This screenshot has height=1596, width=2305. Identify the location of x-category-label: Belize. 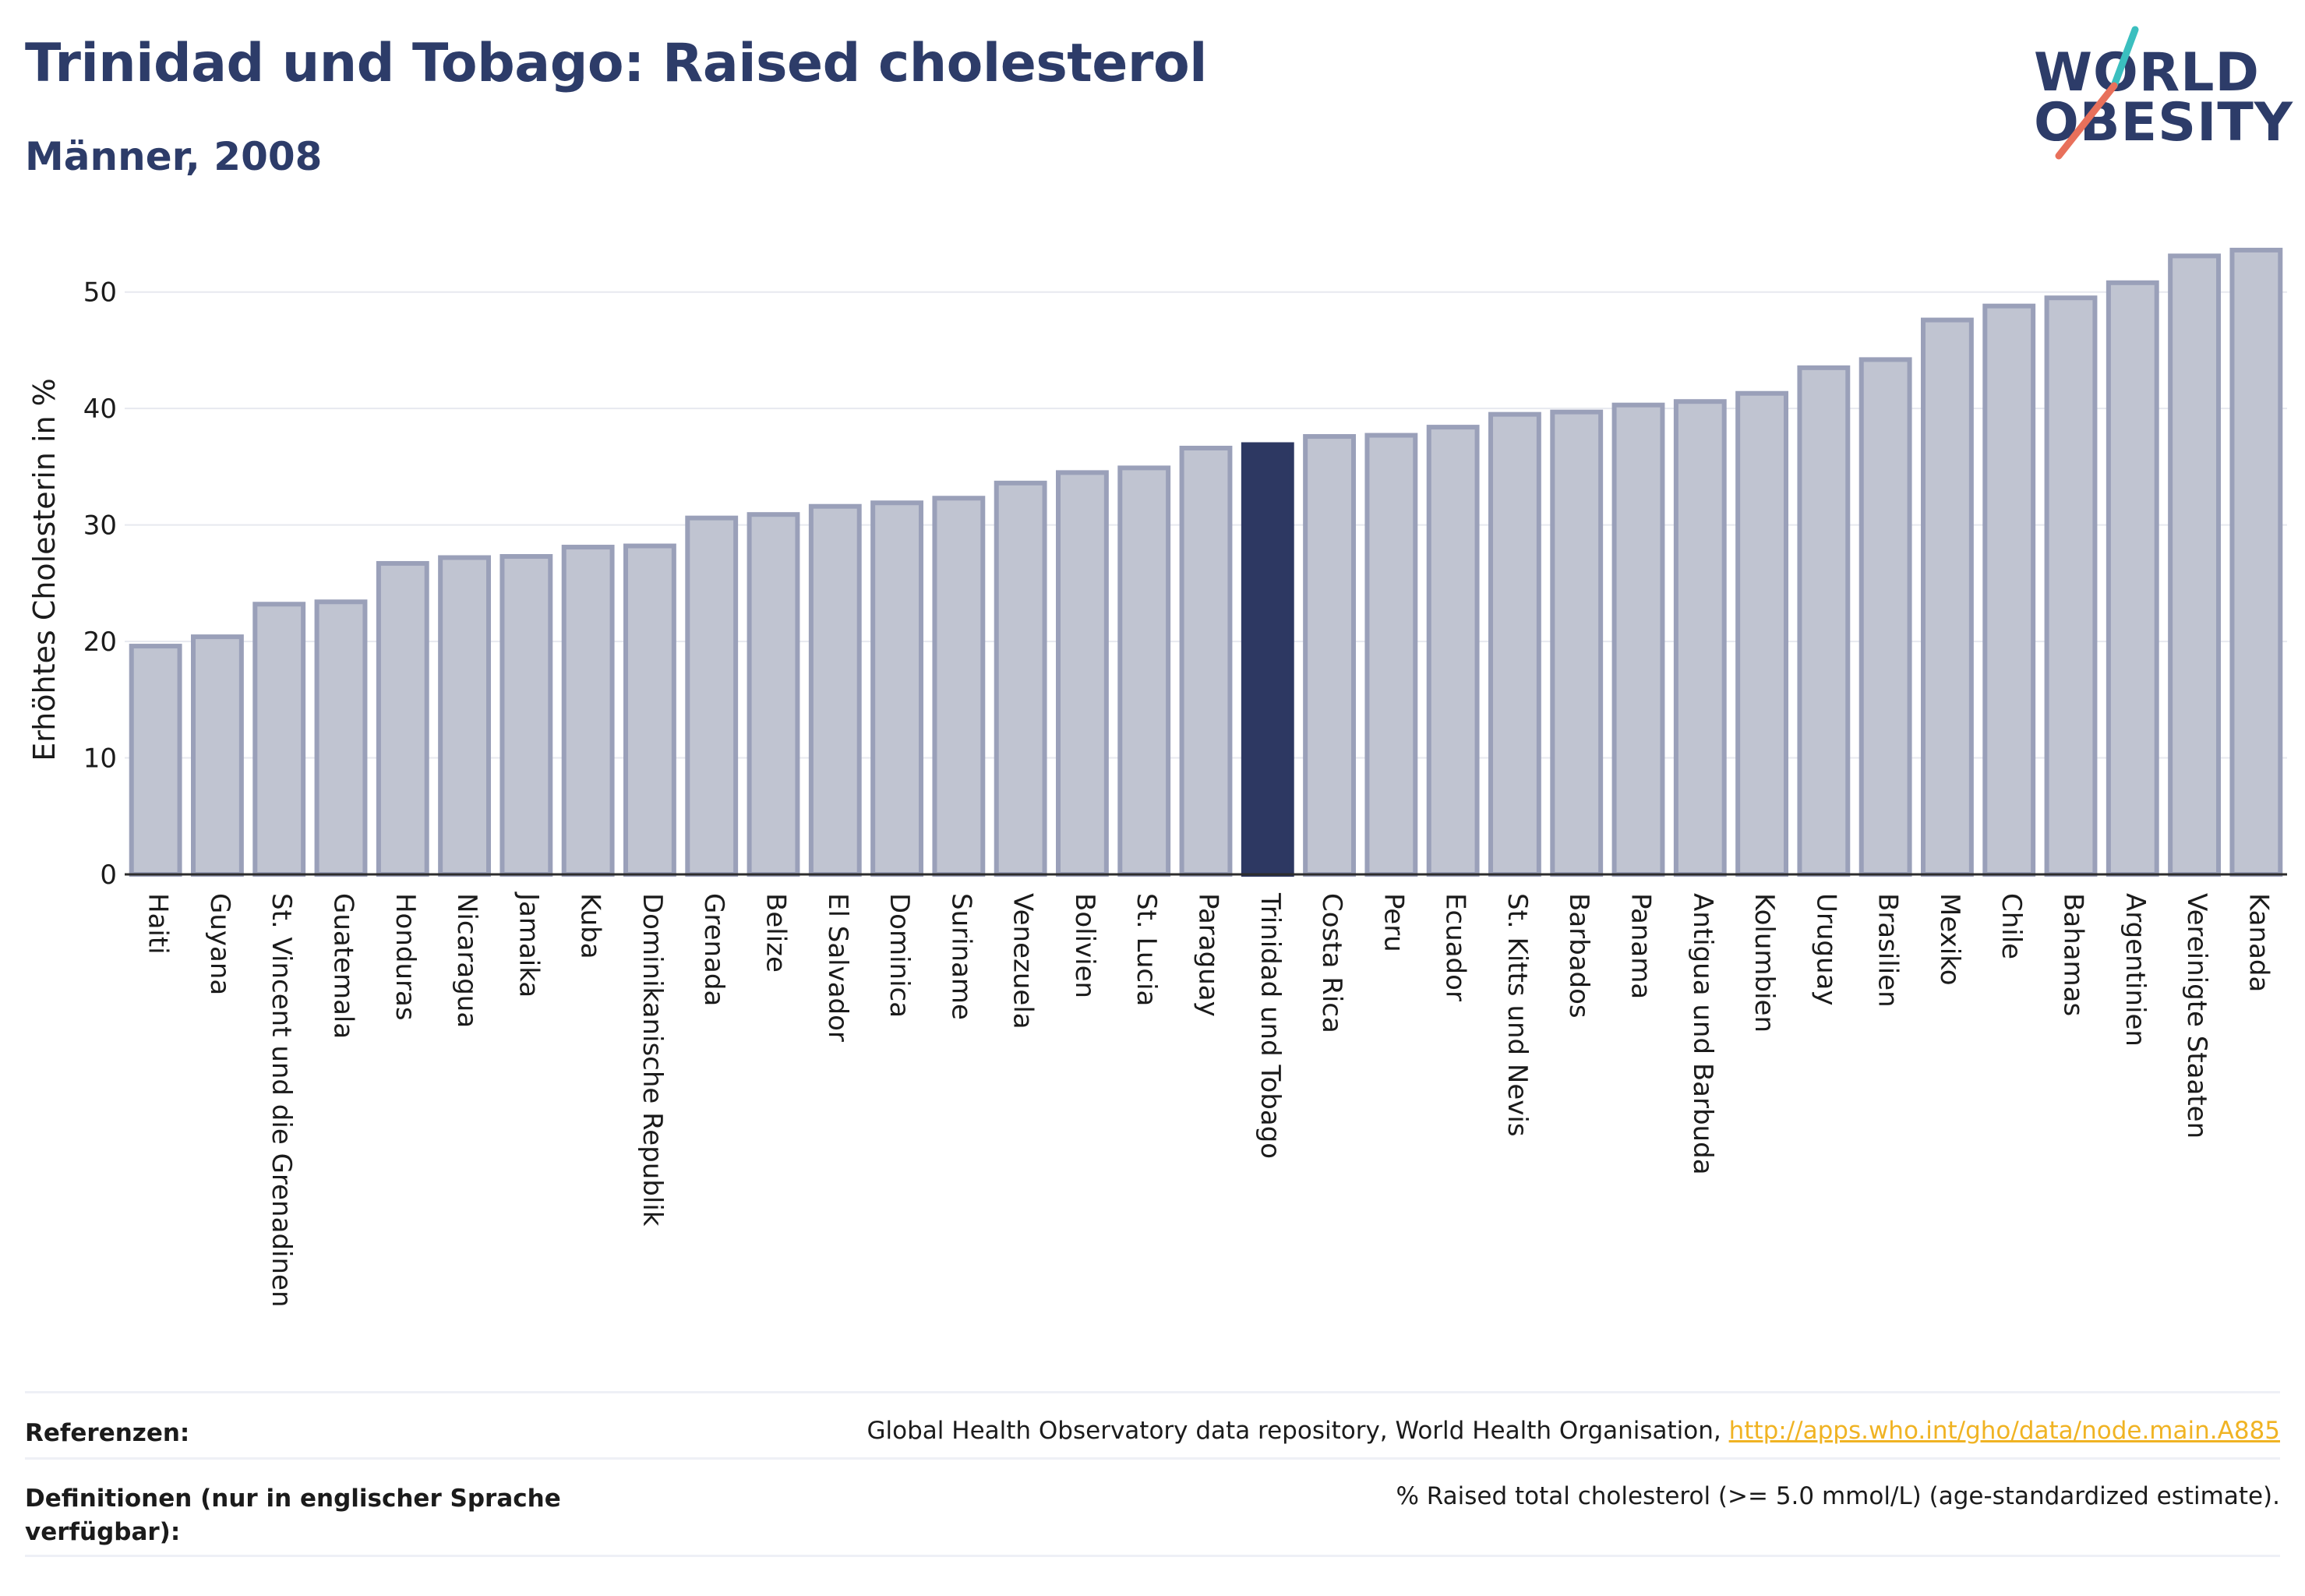
(776, 933).